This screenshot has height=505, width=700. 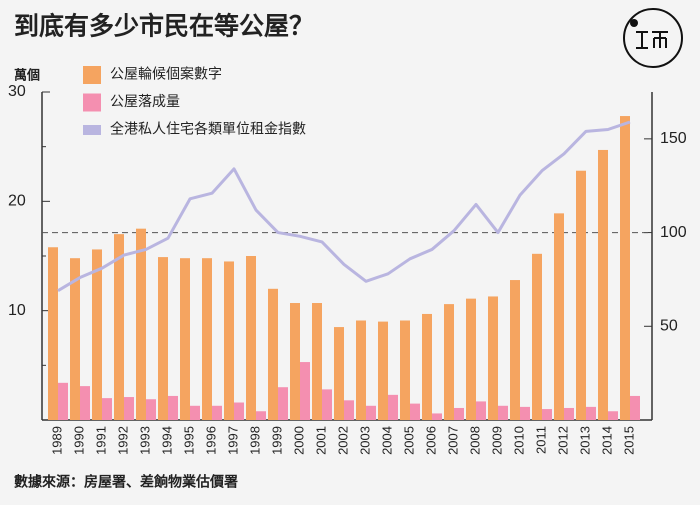 I want to click on x-tick-label: 2012, so click(x=562, y=440).